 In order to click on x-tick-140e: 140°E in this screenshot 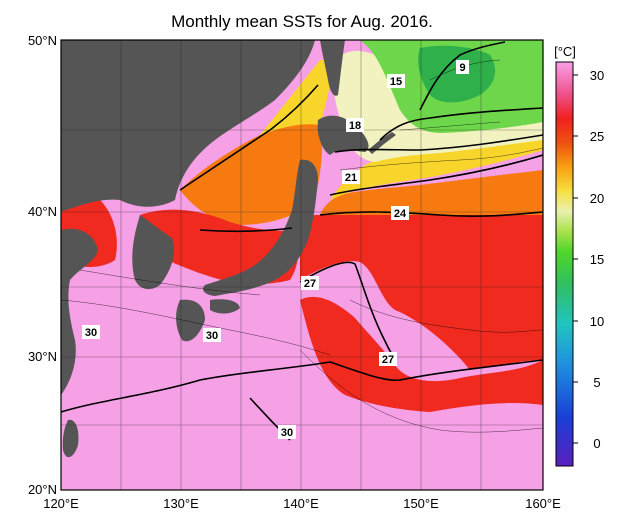, I will do `click(301, 503)`.